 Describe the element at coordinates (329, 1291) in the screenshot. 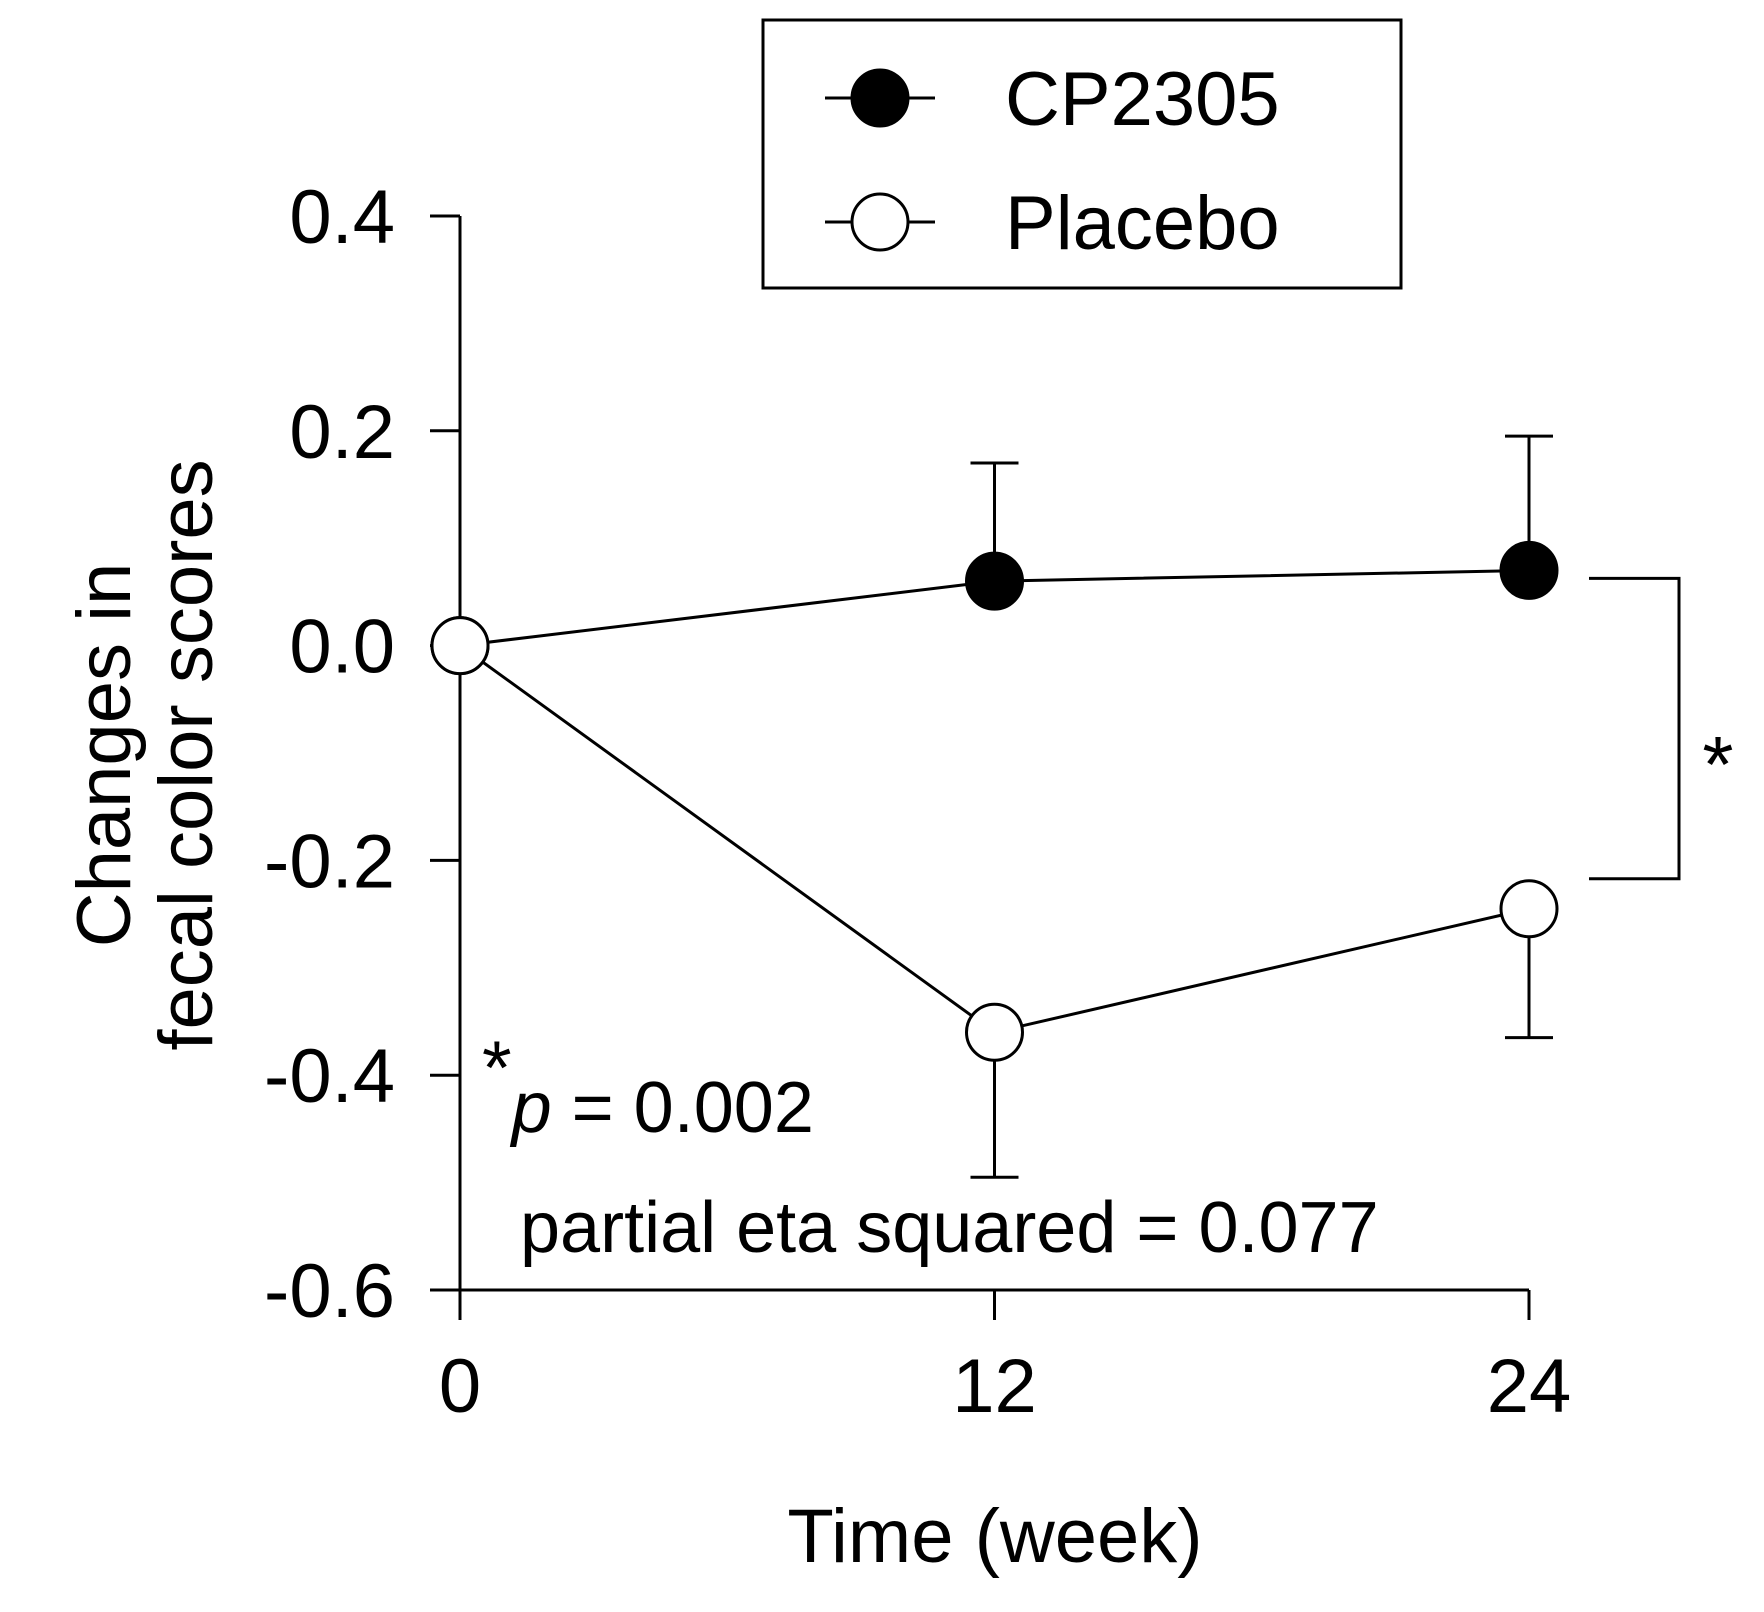

I see `y-tick-label-5: -0.6` at that location.